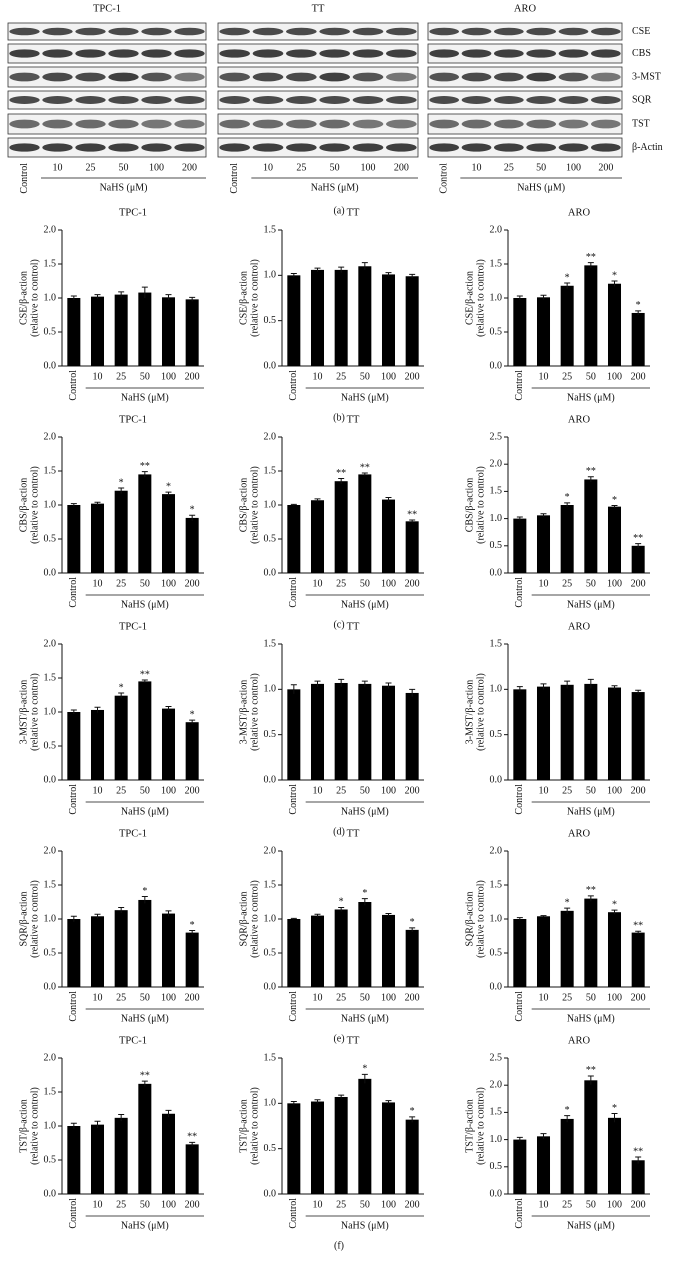 The height and width of the screenshot is (1278, 679). Describe the element at coordinates (544, 583) in the screenshot. I see `x-tick-label: 10` at that location.